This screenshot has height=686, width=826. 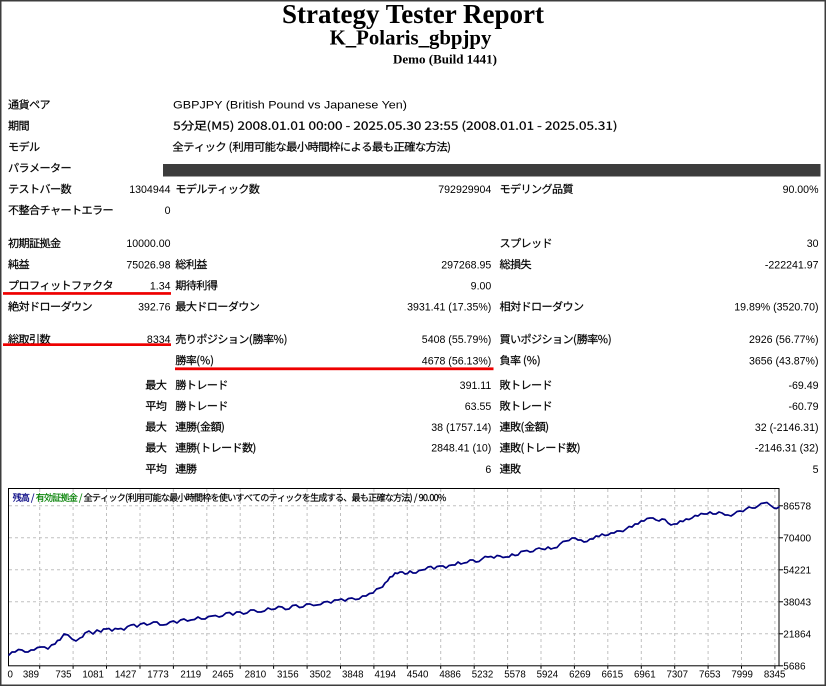 What do you see at coordinates (160, 286) in the screenshot?
I see `svg-text: 1.34` at bounding box center [160, 286].